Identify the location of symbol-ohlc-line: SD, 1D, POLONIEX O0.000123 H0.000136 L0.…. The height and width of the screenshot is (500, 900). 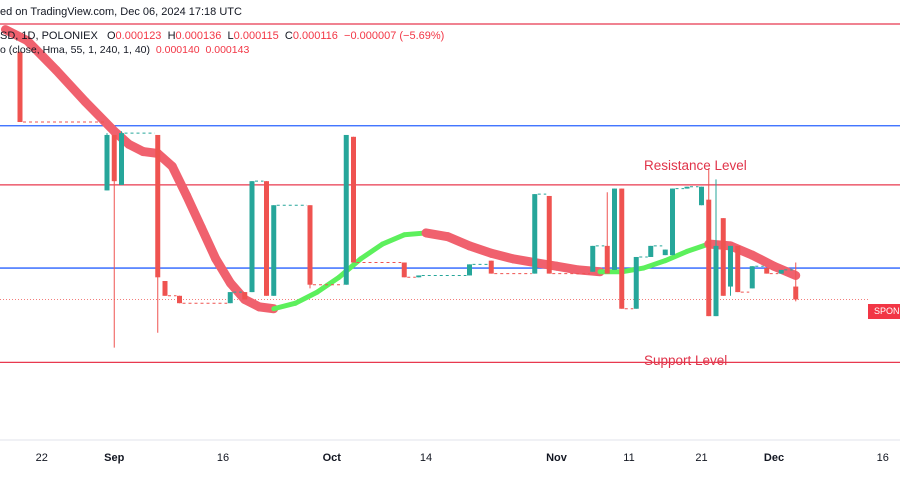
(222, 36).